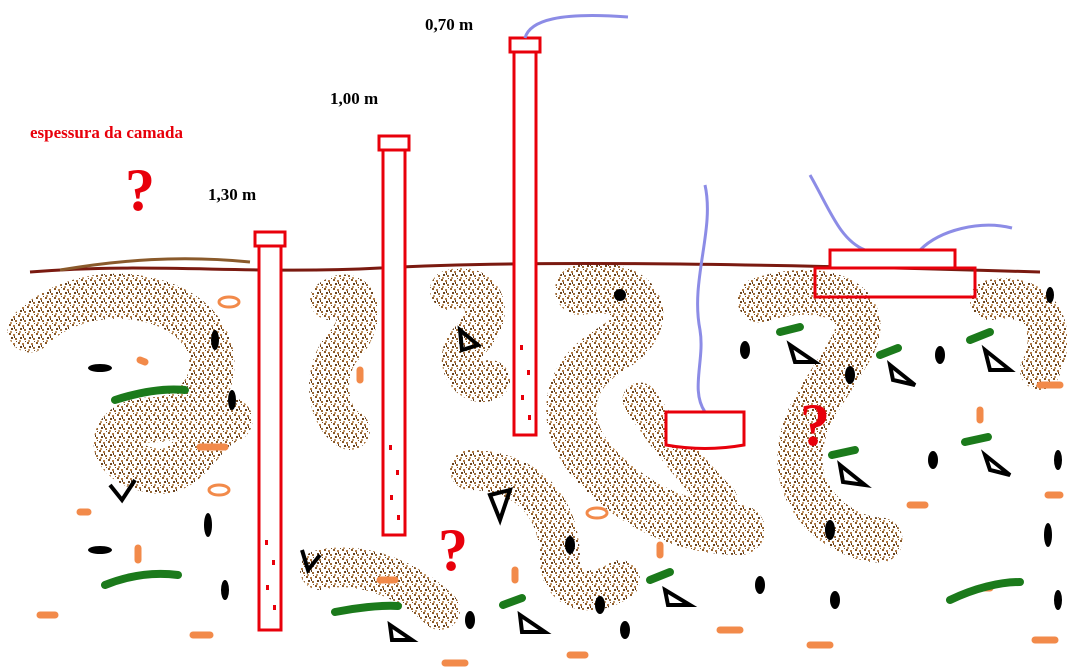  I want to click on depth-label: 1,00 m, so click(354, 98).